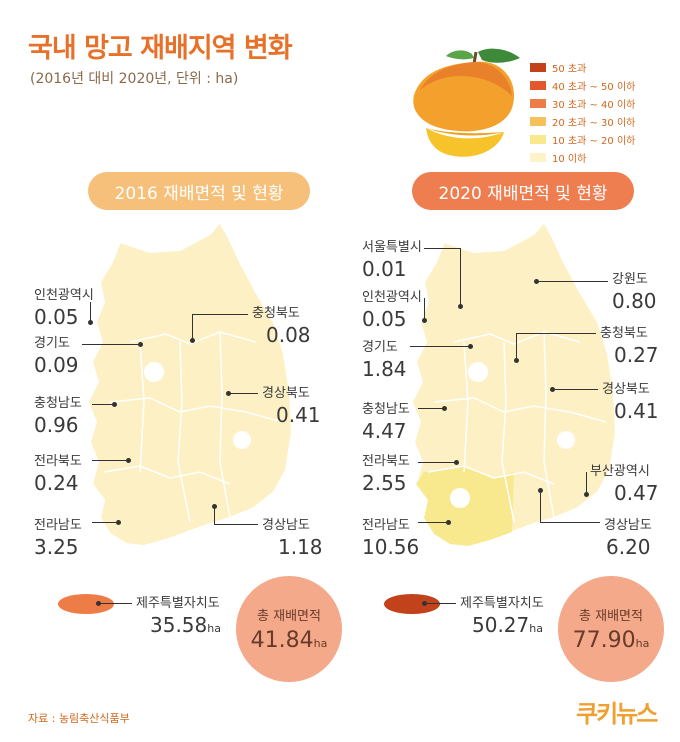 The height and width of the screenshot is (742, 680). I want to click on label-2020-jeonbuk: 전라북도, so click(386, 461).